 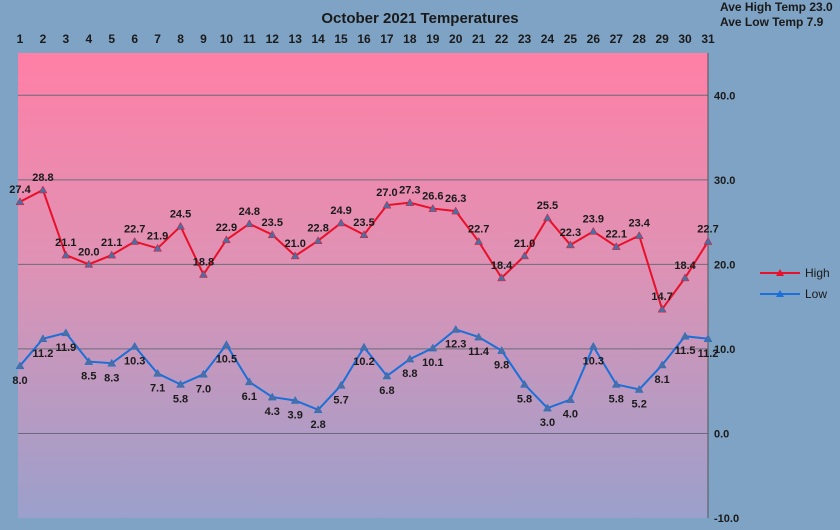 What do you see at coordinates (410, 39) in the screenshot?
I see `x-tick-label: 18` at bounding box center [410, 39].